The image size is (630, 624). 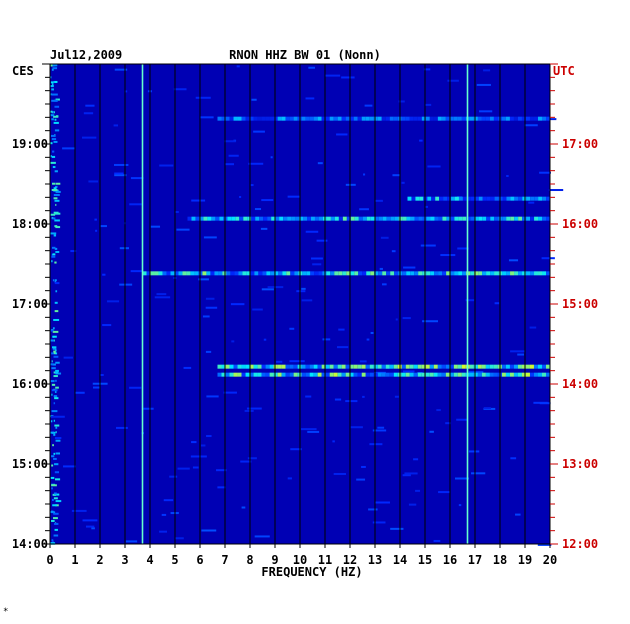 I want to click on y-tick-label-right: 13:00, so click(x=580, y=464).